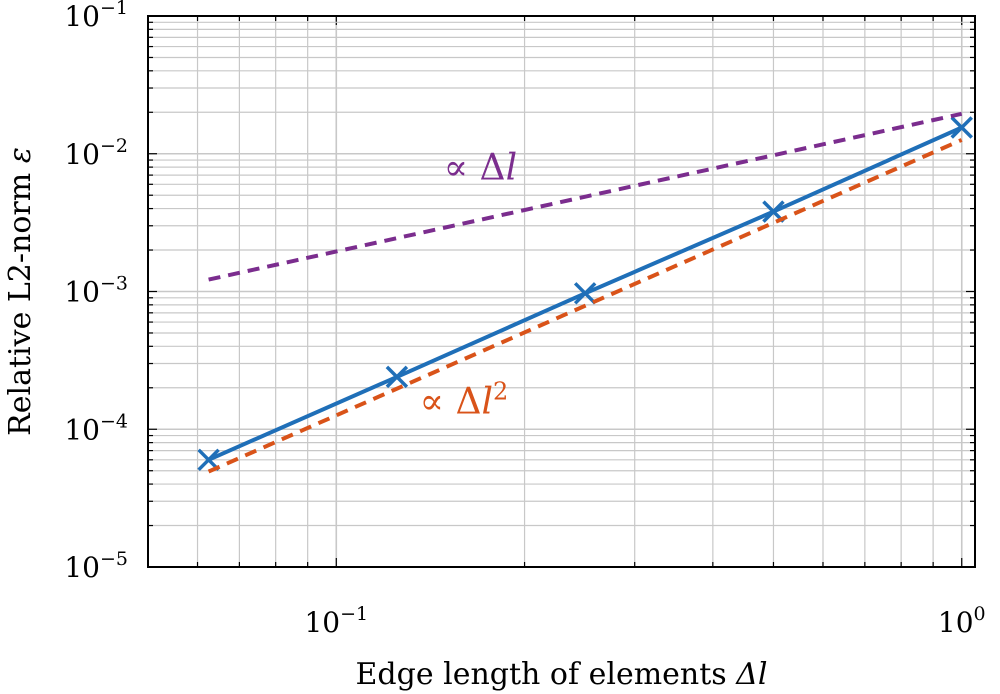 This screenshot has width=1000, height=694. Describe the element at coordinates (20, 299) in the screenshot. I see `y-axis-label-text: Relative L2-norm` at that location.